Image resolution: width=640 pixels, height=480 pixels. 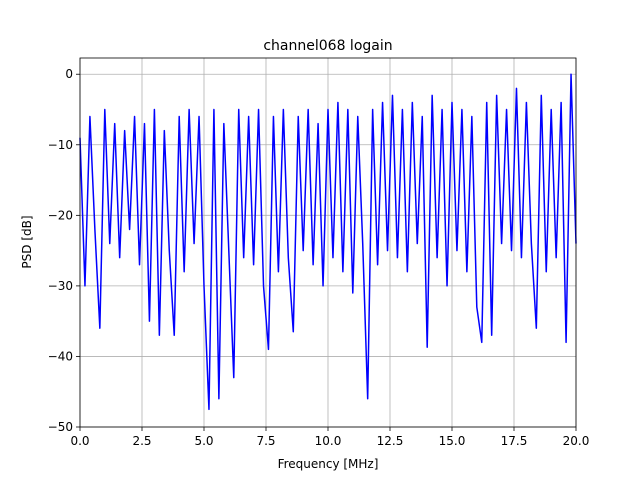 What do you see at coordinates (27, 241) in the screenshot?
I see `y-axis-label: PSD [dB]` at bounding box center [27, 241].